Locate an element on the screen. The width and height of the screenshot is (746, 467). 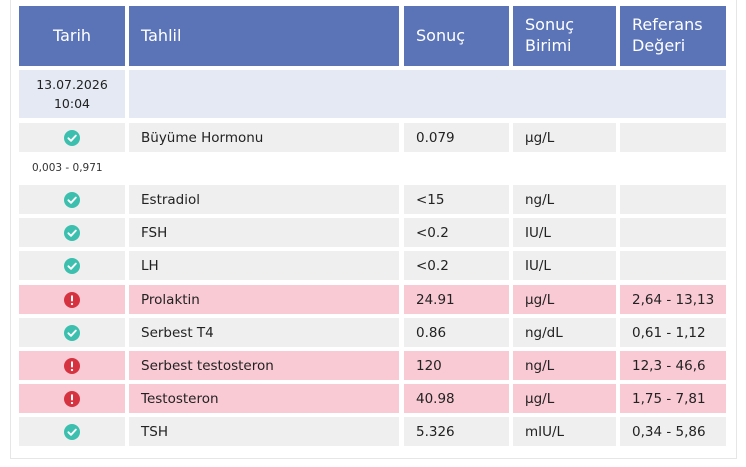
row-test: Serbest T4 is located at coordinates (177, 332).